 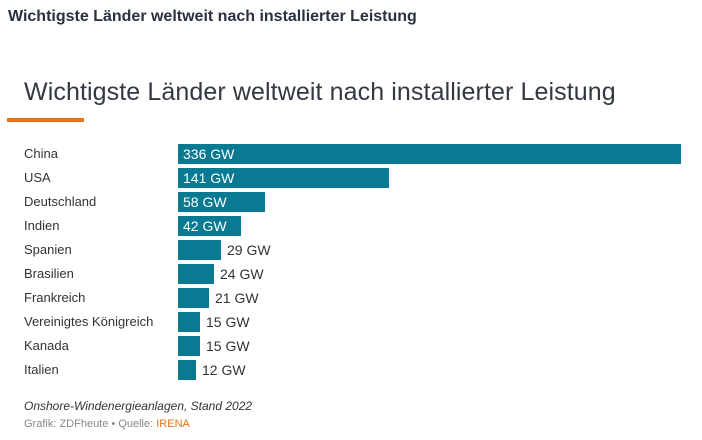 What do you see at coordinates (55, 297) in the screenshot?
I see `category-label: Frankreich` at bounding box center [55, 297].